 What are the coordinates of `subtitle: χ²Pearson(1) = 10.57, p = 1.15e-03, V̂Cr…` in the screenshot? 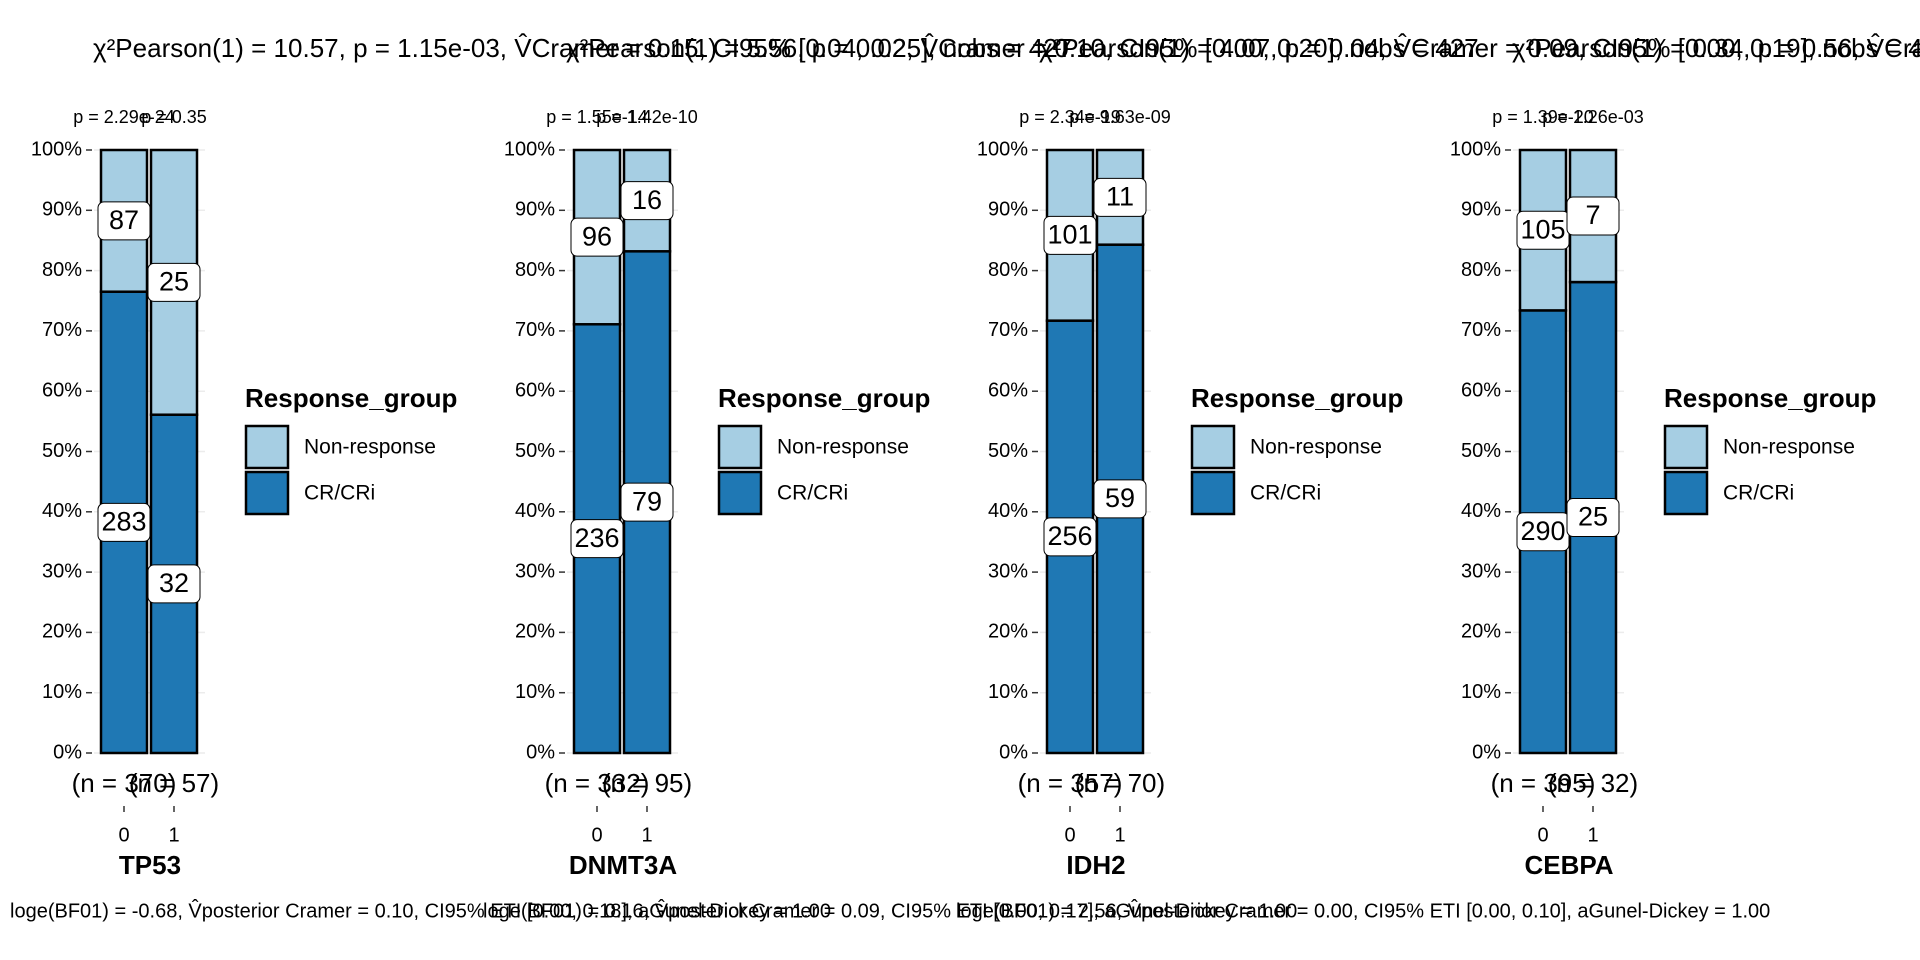 It's located at (582, 48).